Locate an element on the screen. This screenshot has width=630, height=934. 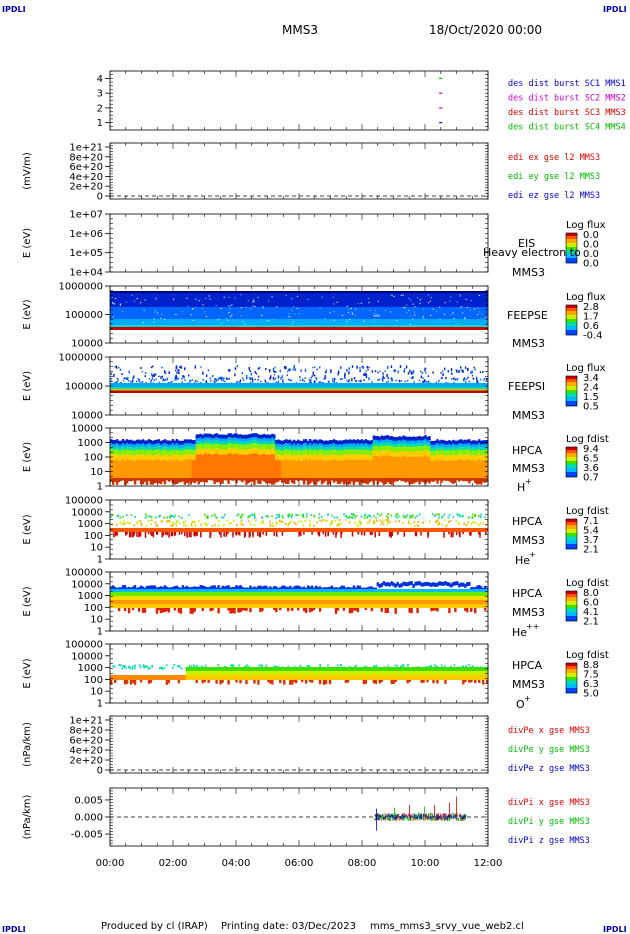
colorbar-tick-label: 2.4 is located at coordinates (591, 388).